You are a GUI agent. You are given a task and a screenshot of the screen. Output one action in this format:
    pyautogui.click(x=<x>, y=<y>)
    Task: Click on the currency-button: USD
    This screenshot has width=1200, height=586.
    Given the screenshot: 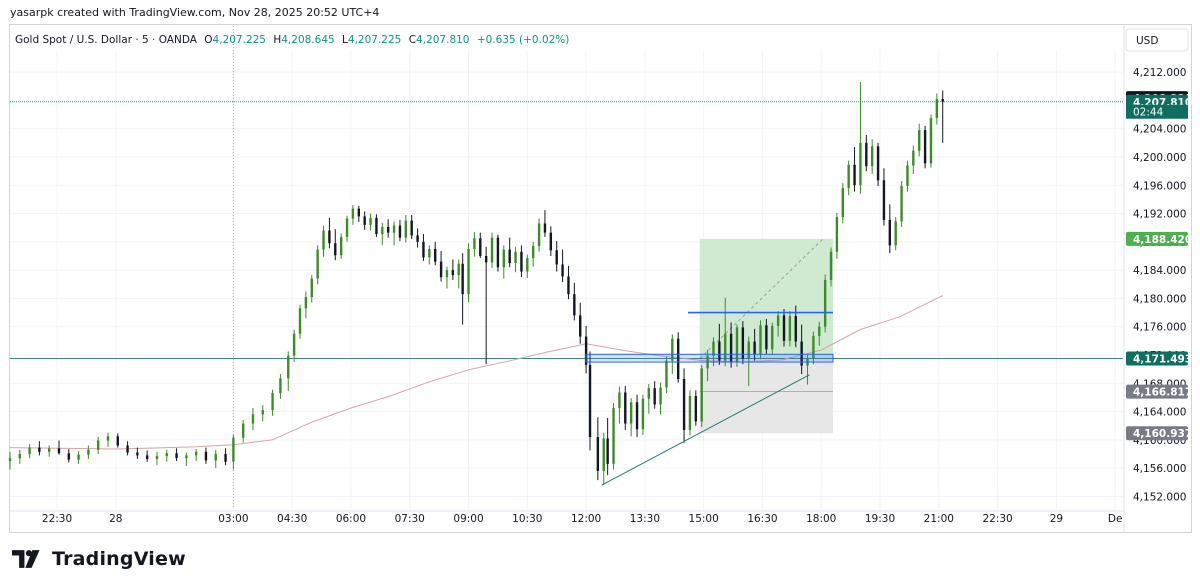 What is the action you would take?
    pyautogui.click(x=1157, y=40)
    